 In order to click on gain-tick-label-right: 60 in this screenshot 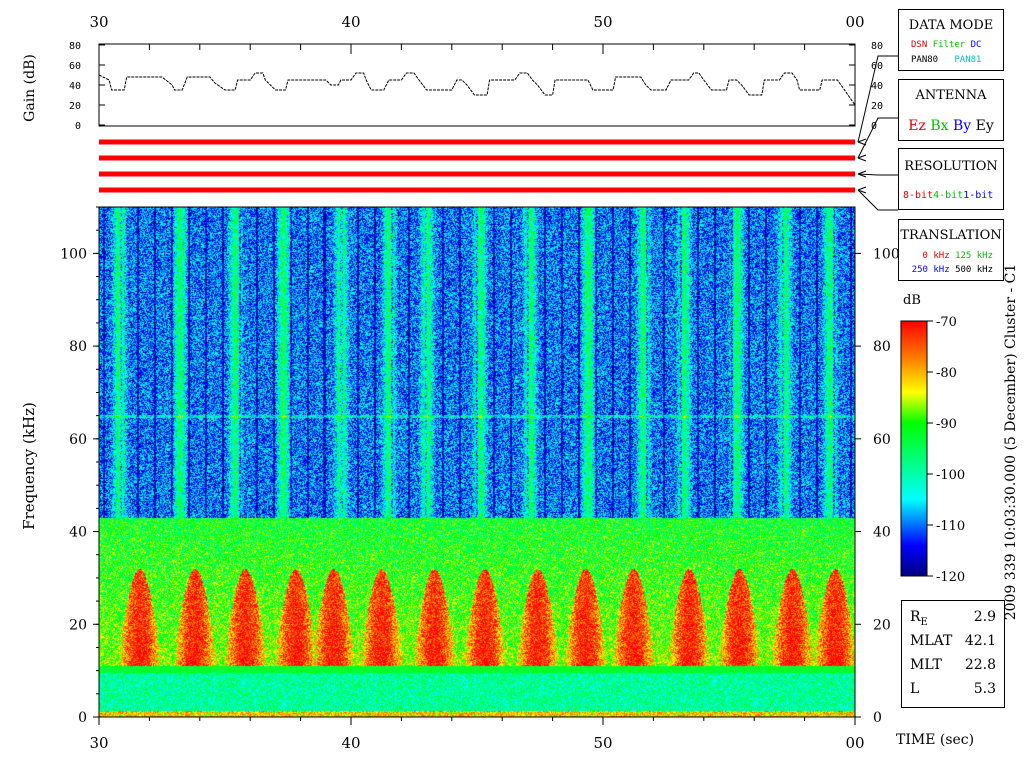, I will do `click(877, 66)`.